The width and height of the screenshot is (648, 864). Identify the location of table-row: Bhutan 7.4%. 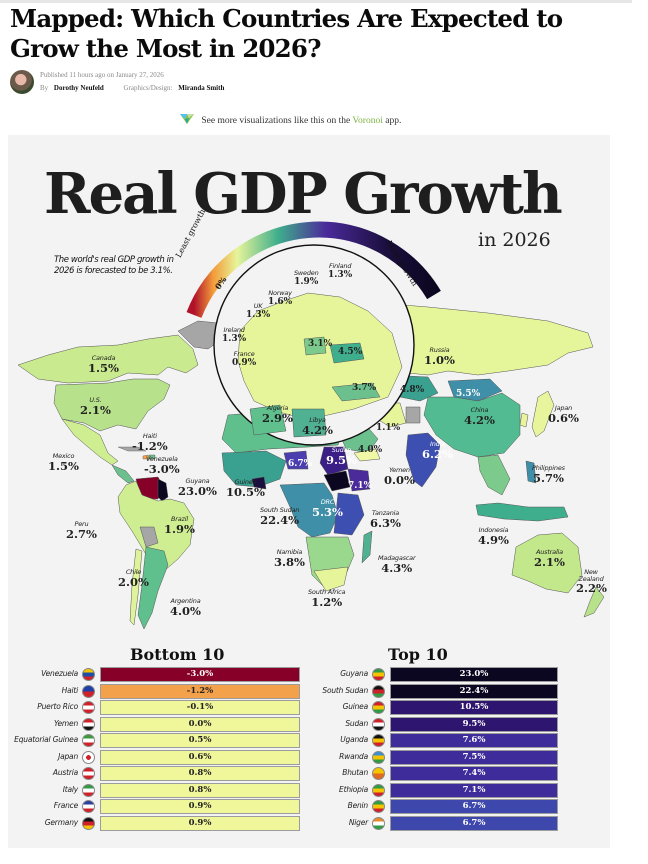
(450, 774).